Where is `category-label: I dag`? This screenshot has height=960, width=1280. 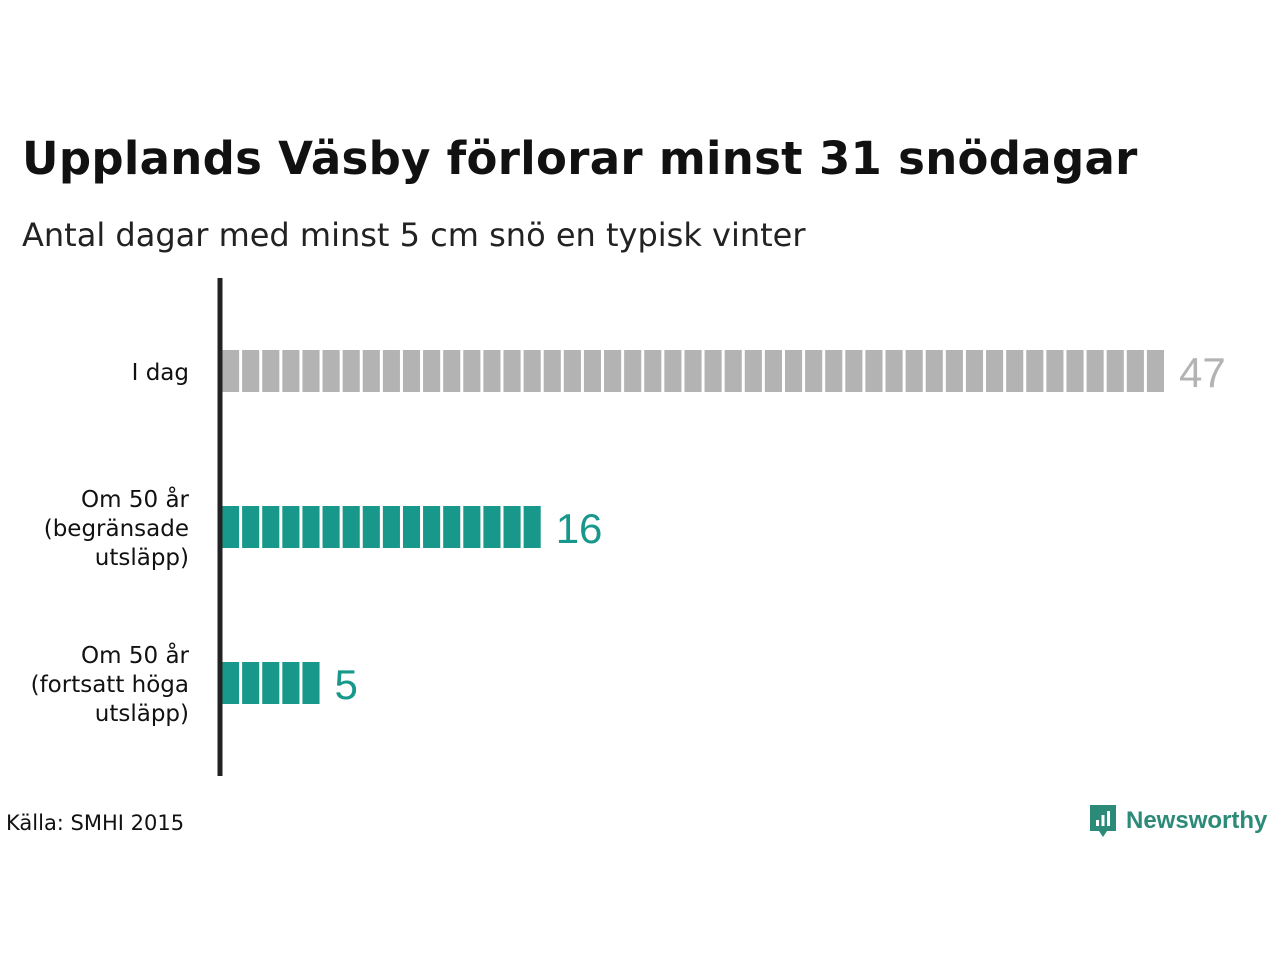 category-label: I dag is located at coordinates (160, 373).